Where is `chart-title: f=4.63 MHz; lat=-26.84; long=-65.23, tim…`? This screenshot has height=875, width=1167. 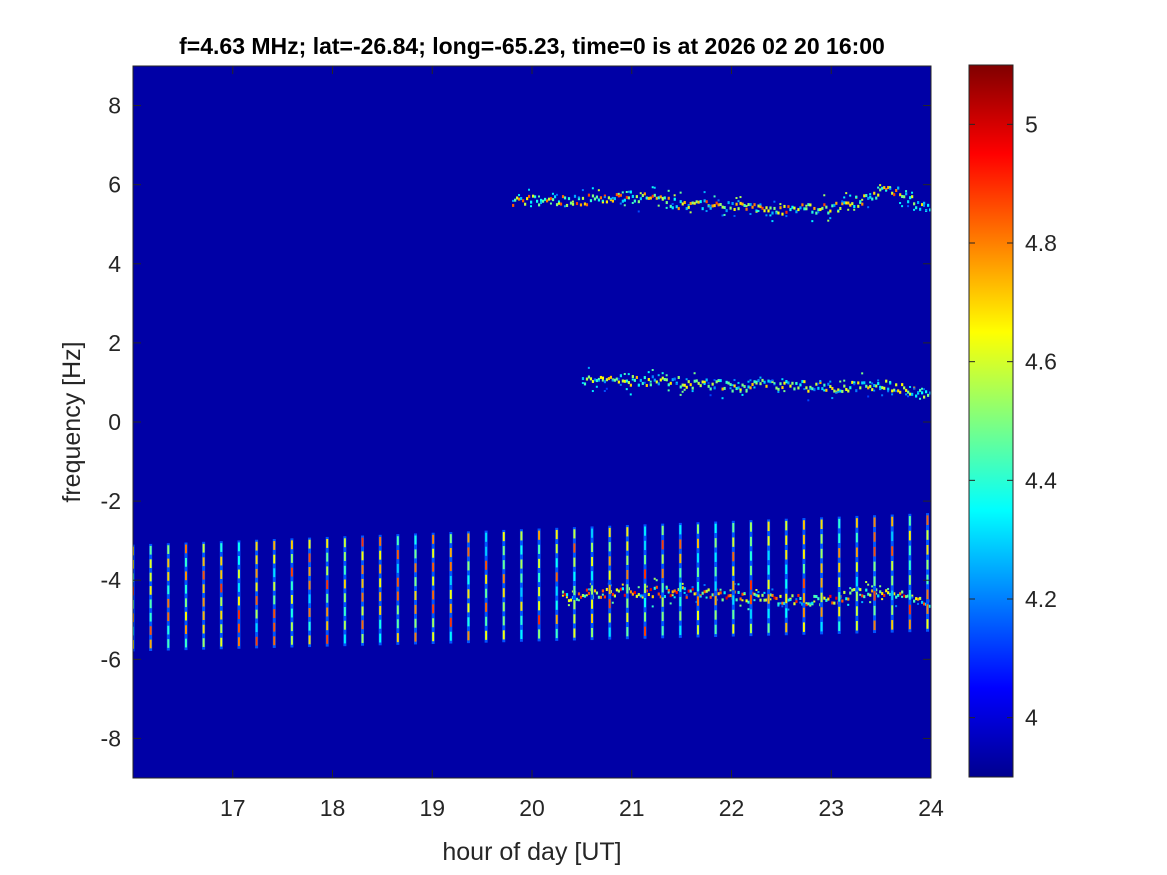 chart-title: f=4.63 MHz; lat=-26.84; long=-65.23, tim… is located at coordinates (532, 46).